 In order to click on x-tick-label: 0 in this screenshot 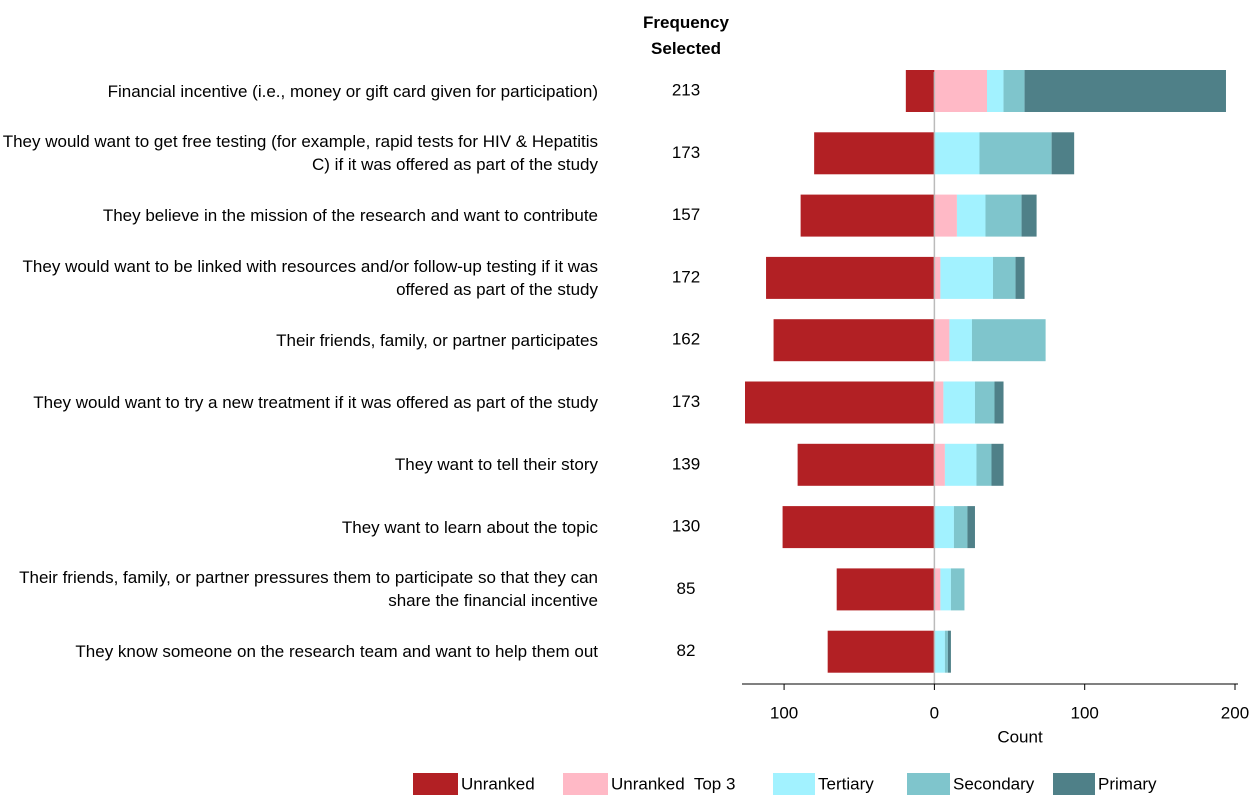, I will do `click(934, 712)`.